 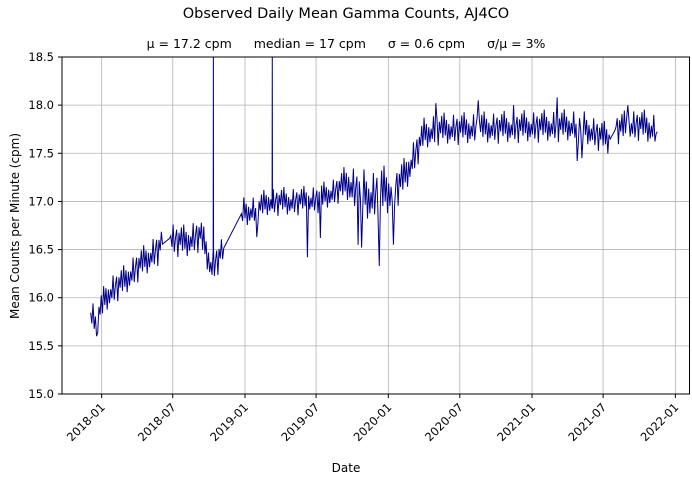 I want to click on stat-mean: μ = 17.2 cpm, so click(x=189, y=43).